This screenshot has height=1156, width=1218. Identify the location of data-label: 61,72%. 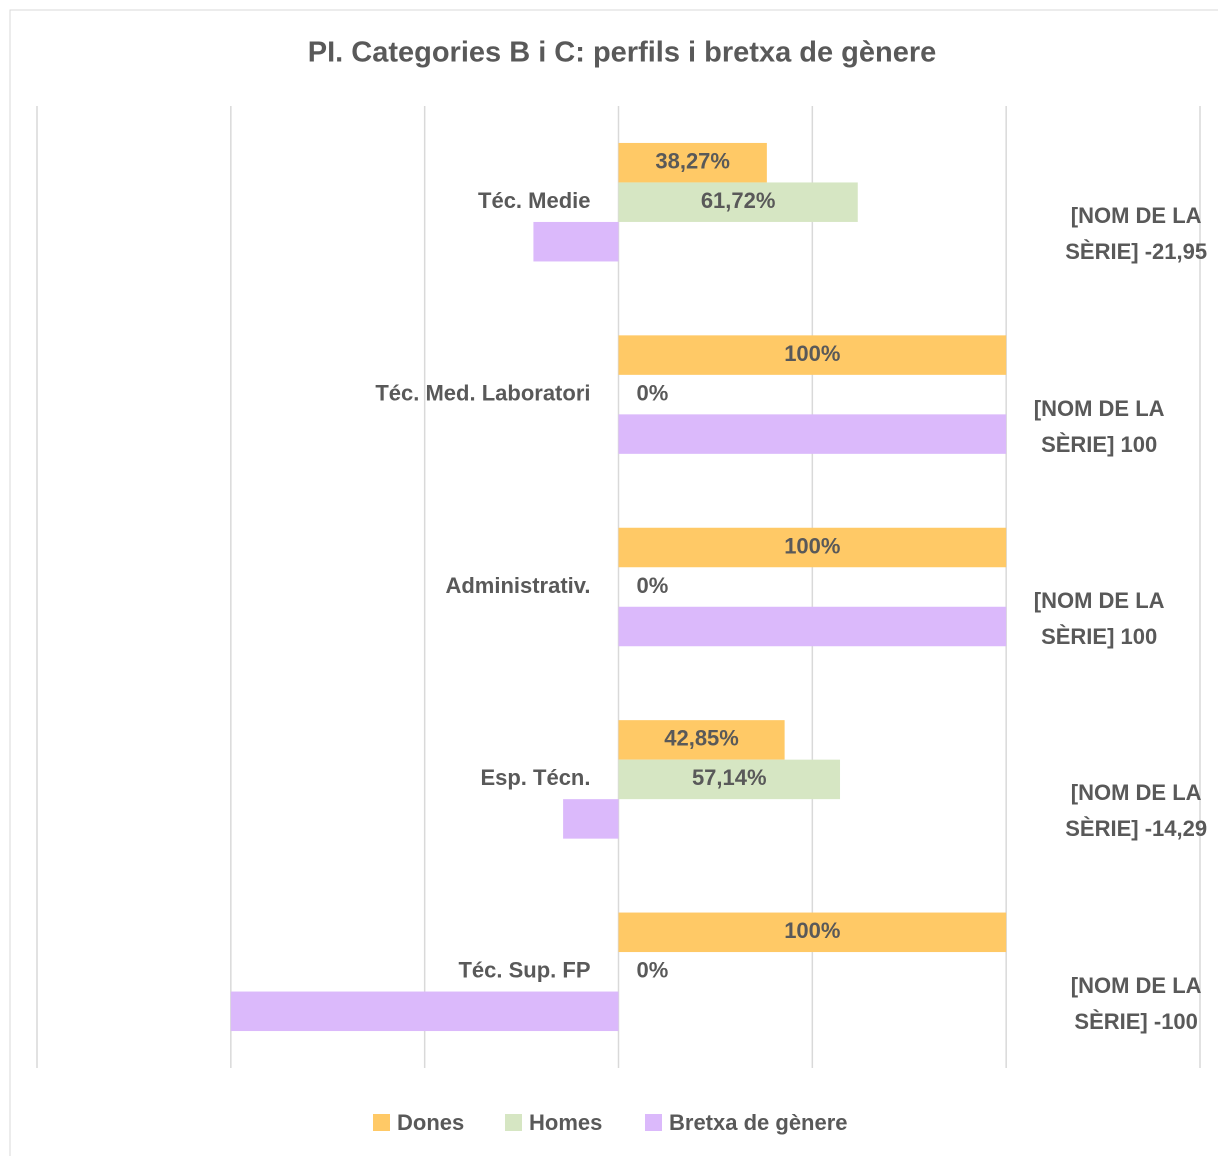
(738, 200).